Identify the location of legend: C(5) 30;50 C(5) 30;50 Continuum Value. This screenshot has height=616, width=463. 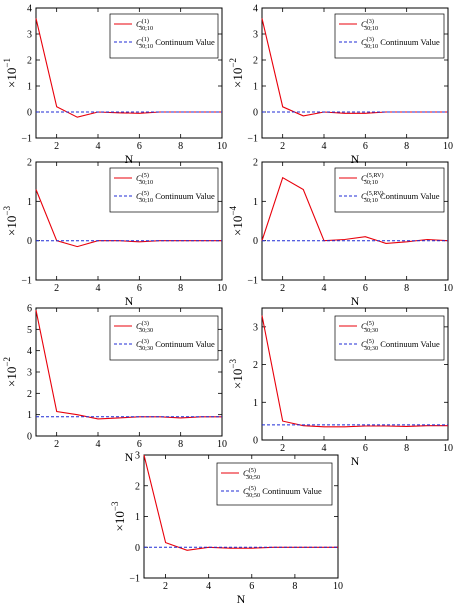
(274, 484).